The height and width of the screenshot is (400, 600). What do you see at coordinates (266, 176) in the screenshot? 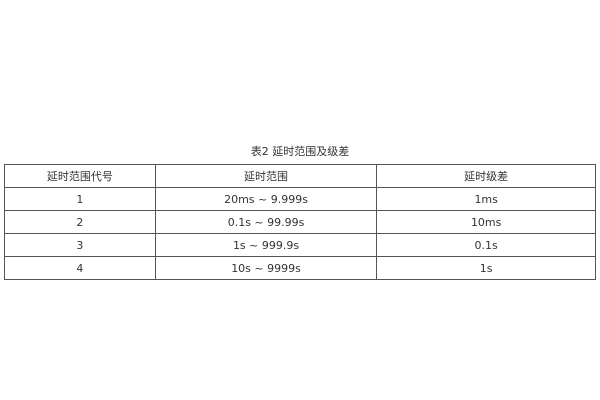
I see `header-cell: 延时范围` at bounding box center [266, 176].